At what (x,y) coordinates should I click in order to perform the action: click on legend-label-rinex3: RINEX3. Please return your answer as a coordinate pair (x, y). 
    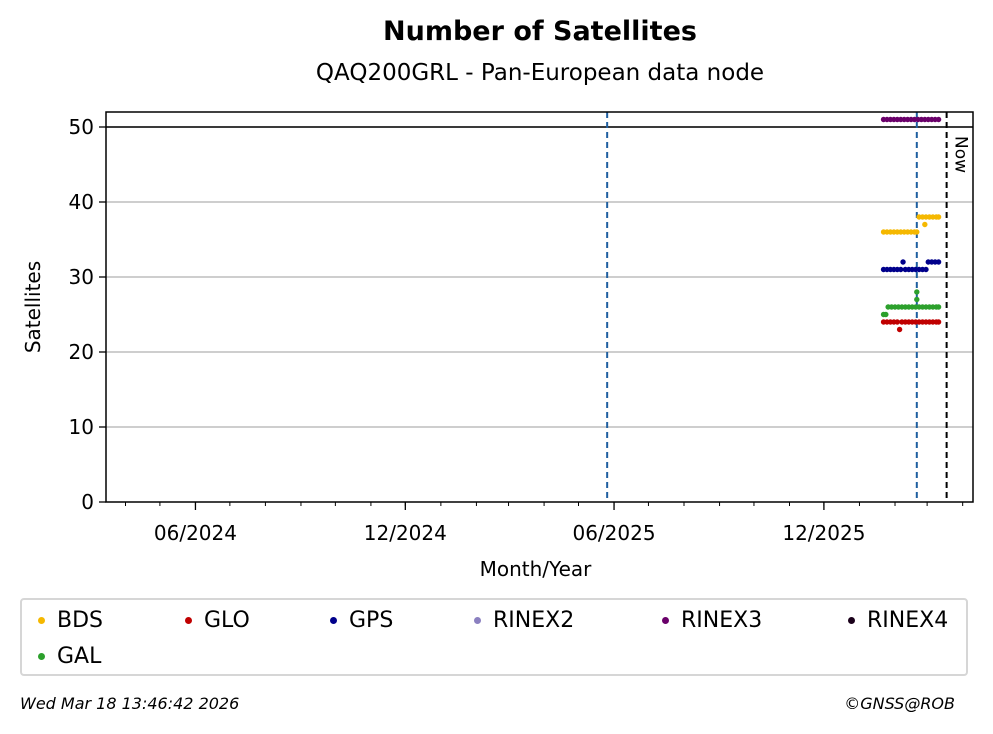
    Looking at the image, I should click on (722, 620).